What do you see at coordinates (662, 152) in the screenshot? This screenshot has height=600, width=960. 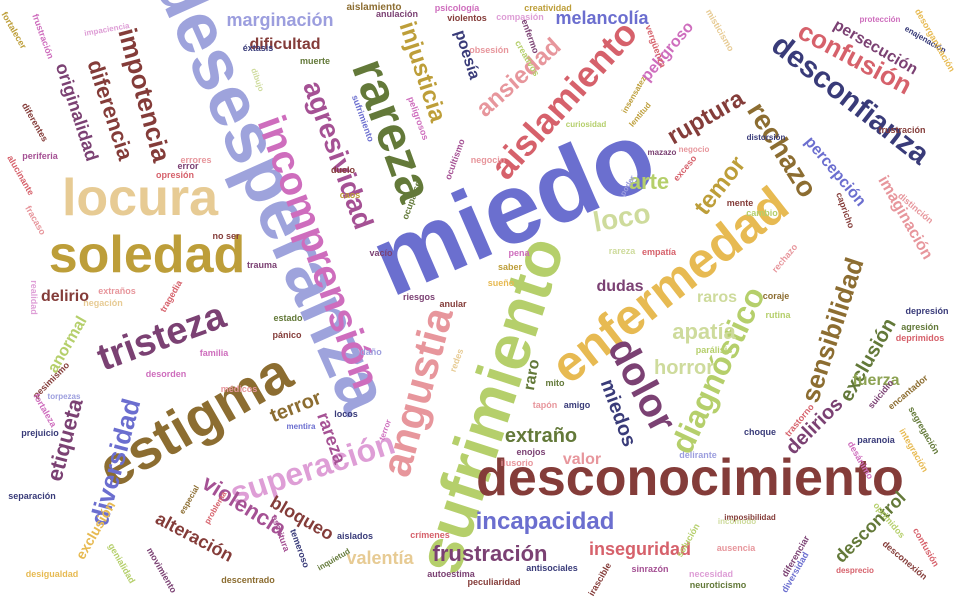 I see `word-mazazo-88: mazazo` at bounding box center [662, 152].